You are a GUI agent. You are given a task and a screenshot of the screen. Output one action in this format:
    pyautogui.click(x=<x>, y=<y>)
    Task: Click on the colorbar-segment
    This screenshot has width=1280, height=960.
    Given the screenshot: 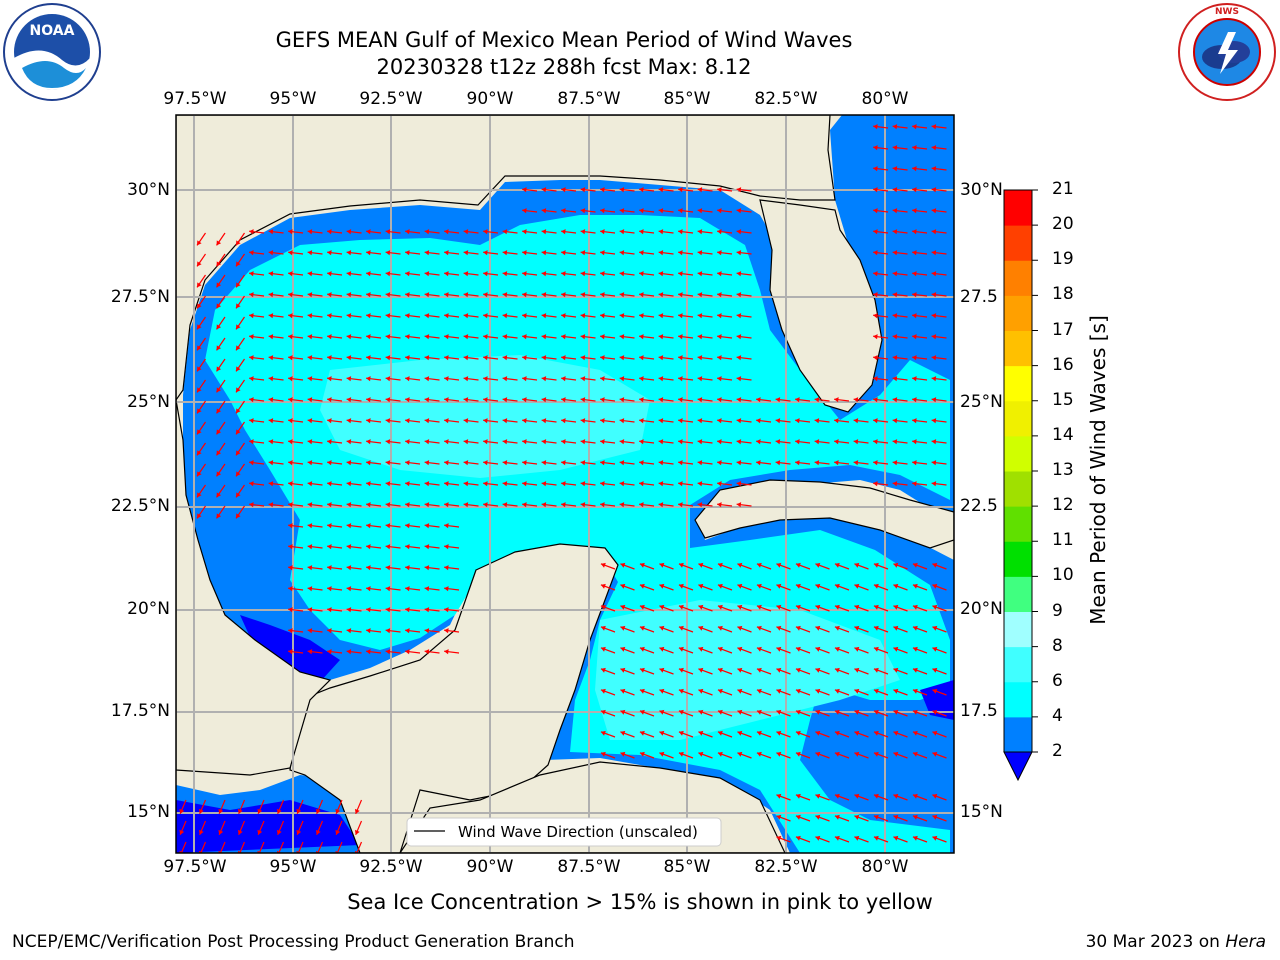 What is the action you would take?
    pyautogui.click(x=1018, y=559)
    